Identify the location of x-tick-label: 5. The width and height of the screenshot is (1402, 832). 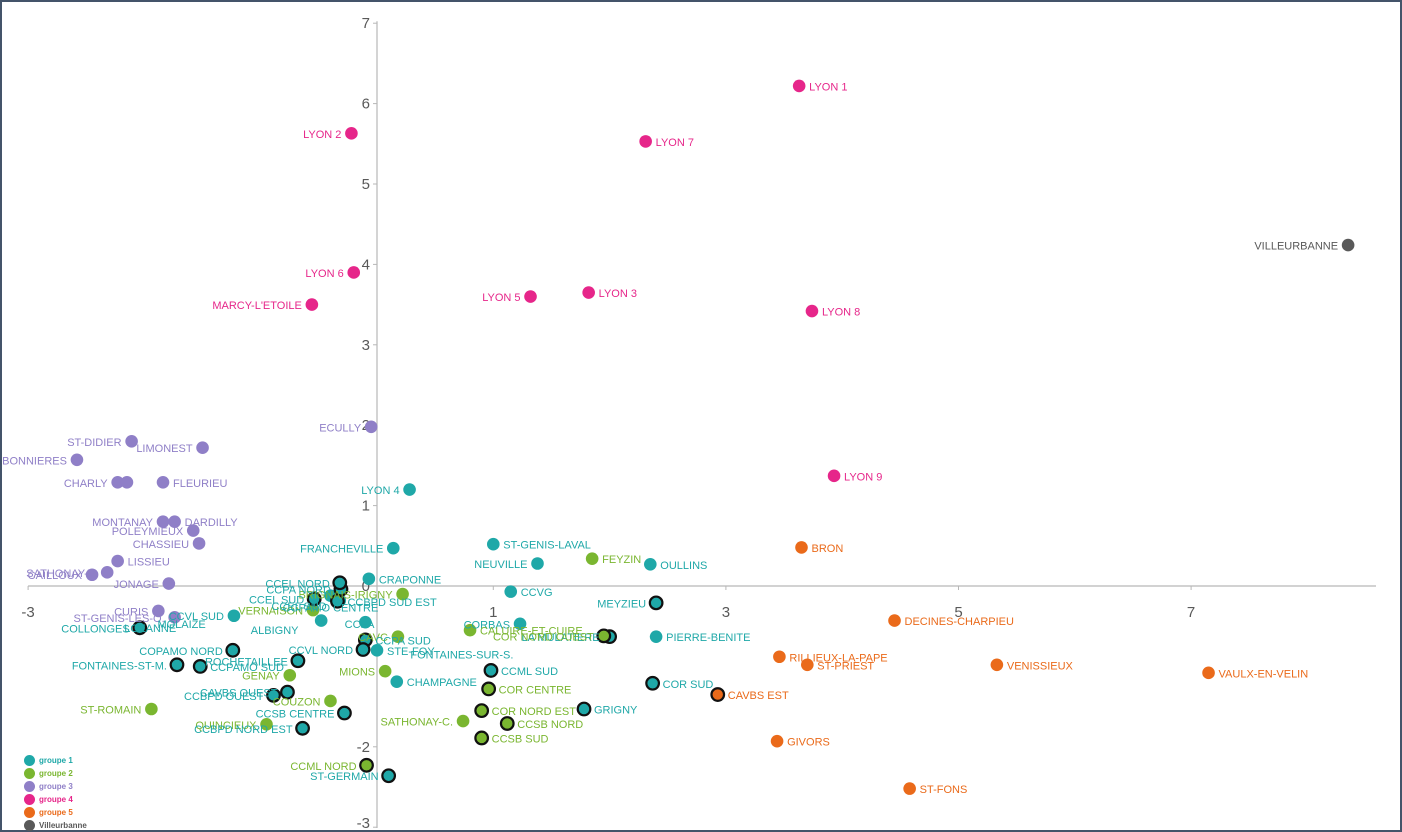
(958, 612).